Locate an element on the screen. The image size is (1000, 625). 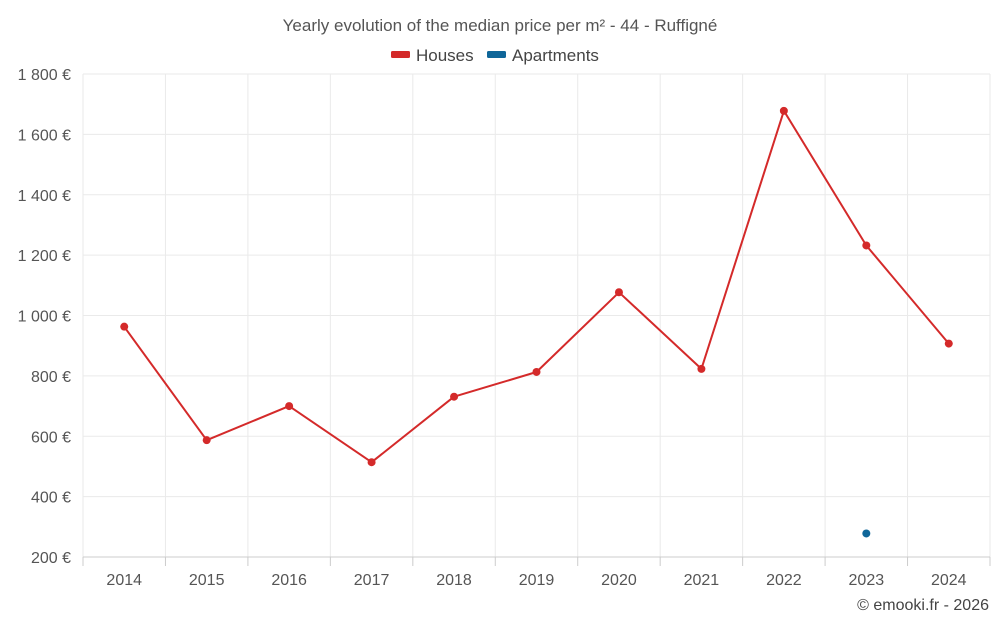
legend-swatch-apartments is located at coordinates (496, 54).